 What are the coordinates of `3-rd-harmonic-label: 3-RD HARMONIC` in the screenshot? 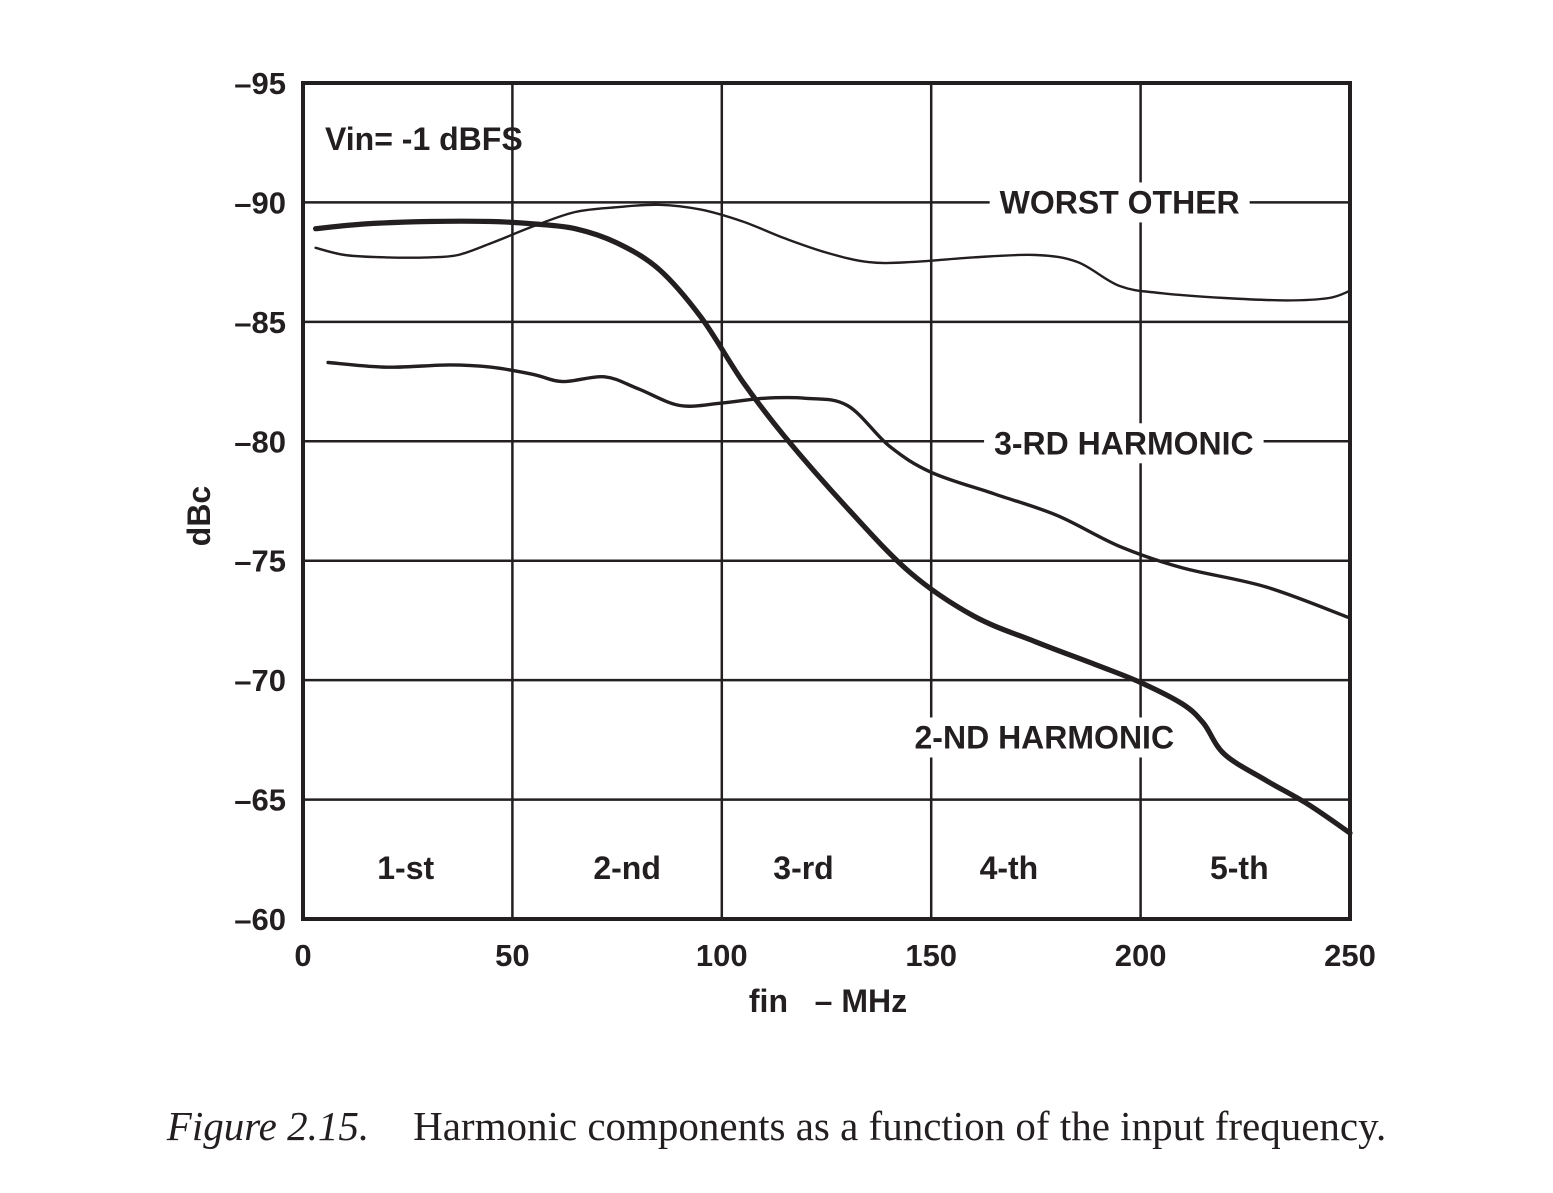 It's located at (1124, 443).